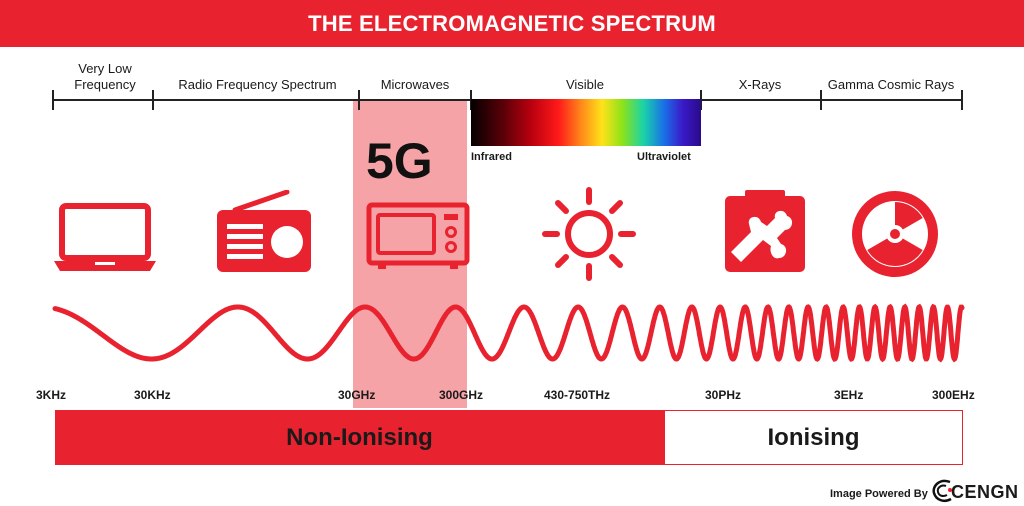 The height and width of the screenshot is (506, 1024). I want to click on freq-label-30khz: 30KHz, so click(152, 395).